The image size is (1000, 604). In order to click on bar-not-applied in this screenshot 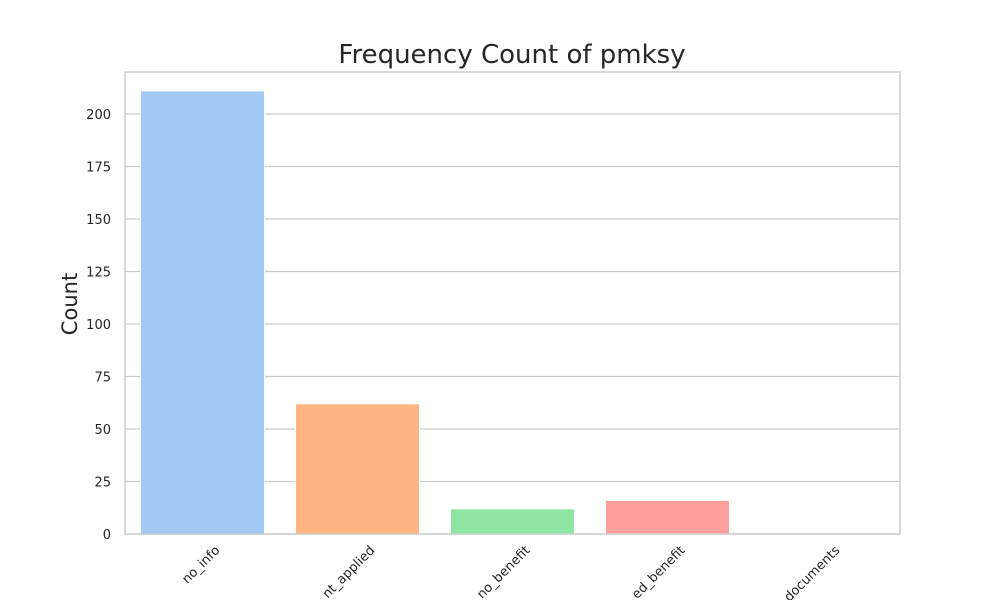, I will do `click(357, 469)`.